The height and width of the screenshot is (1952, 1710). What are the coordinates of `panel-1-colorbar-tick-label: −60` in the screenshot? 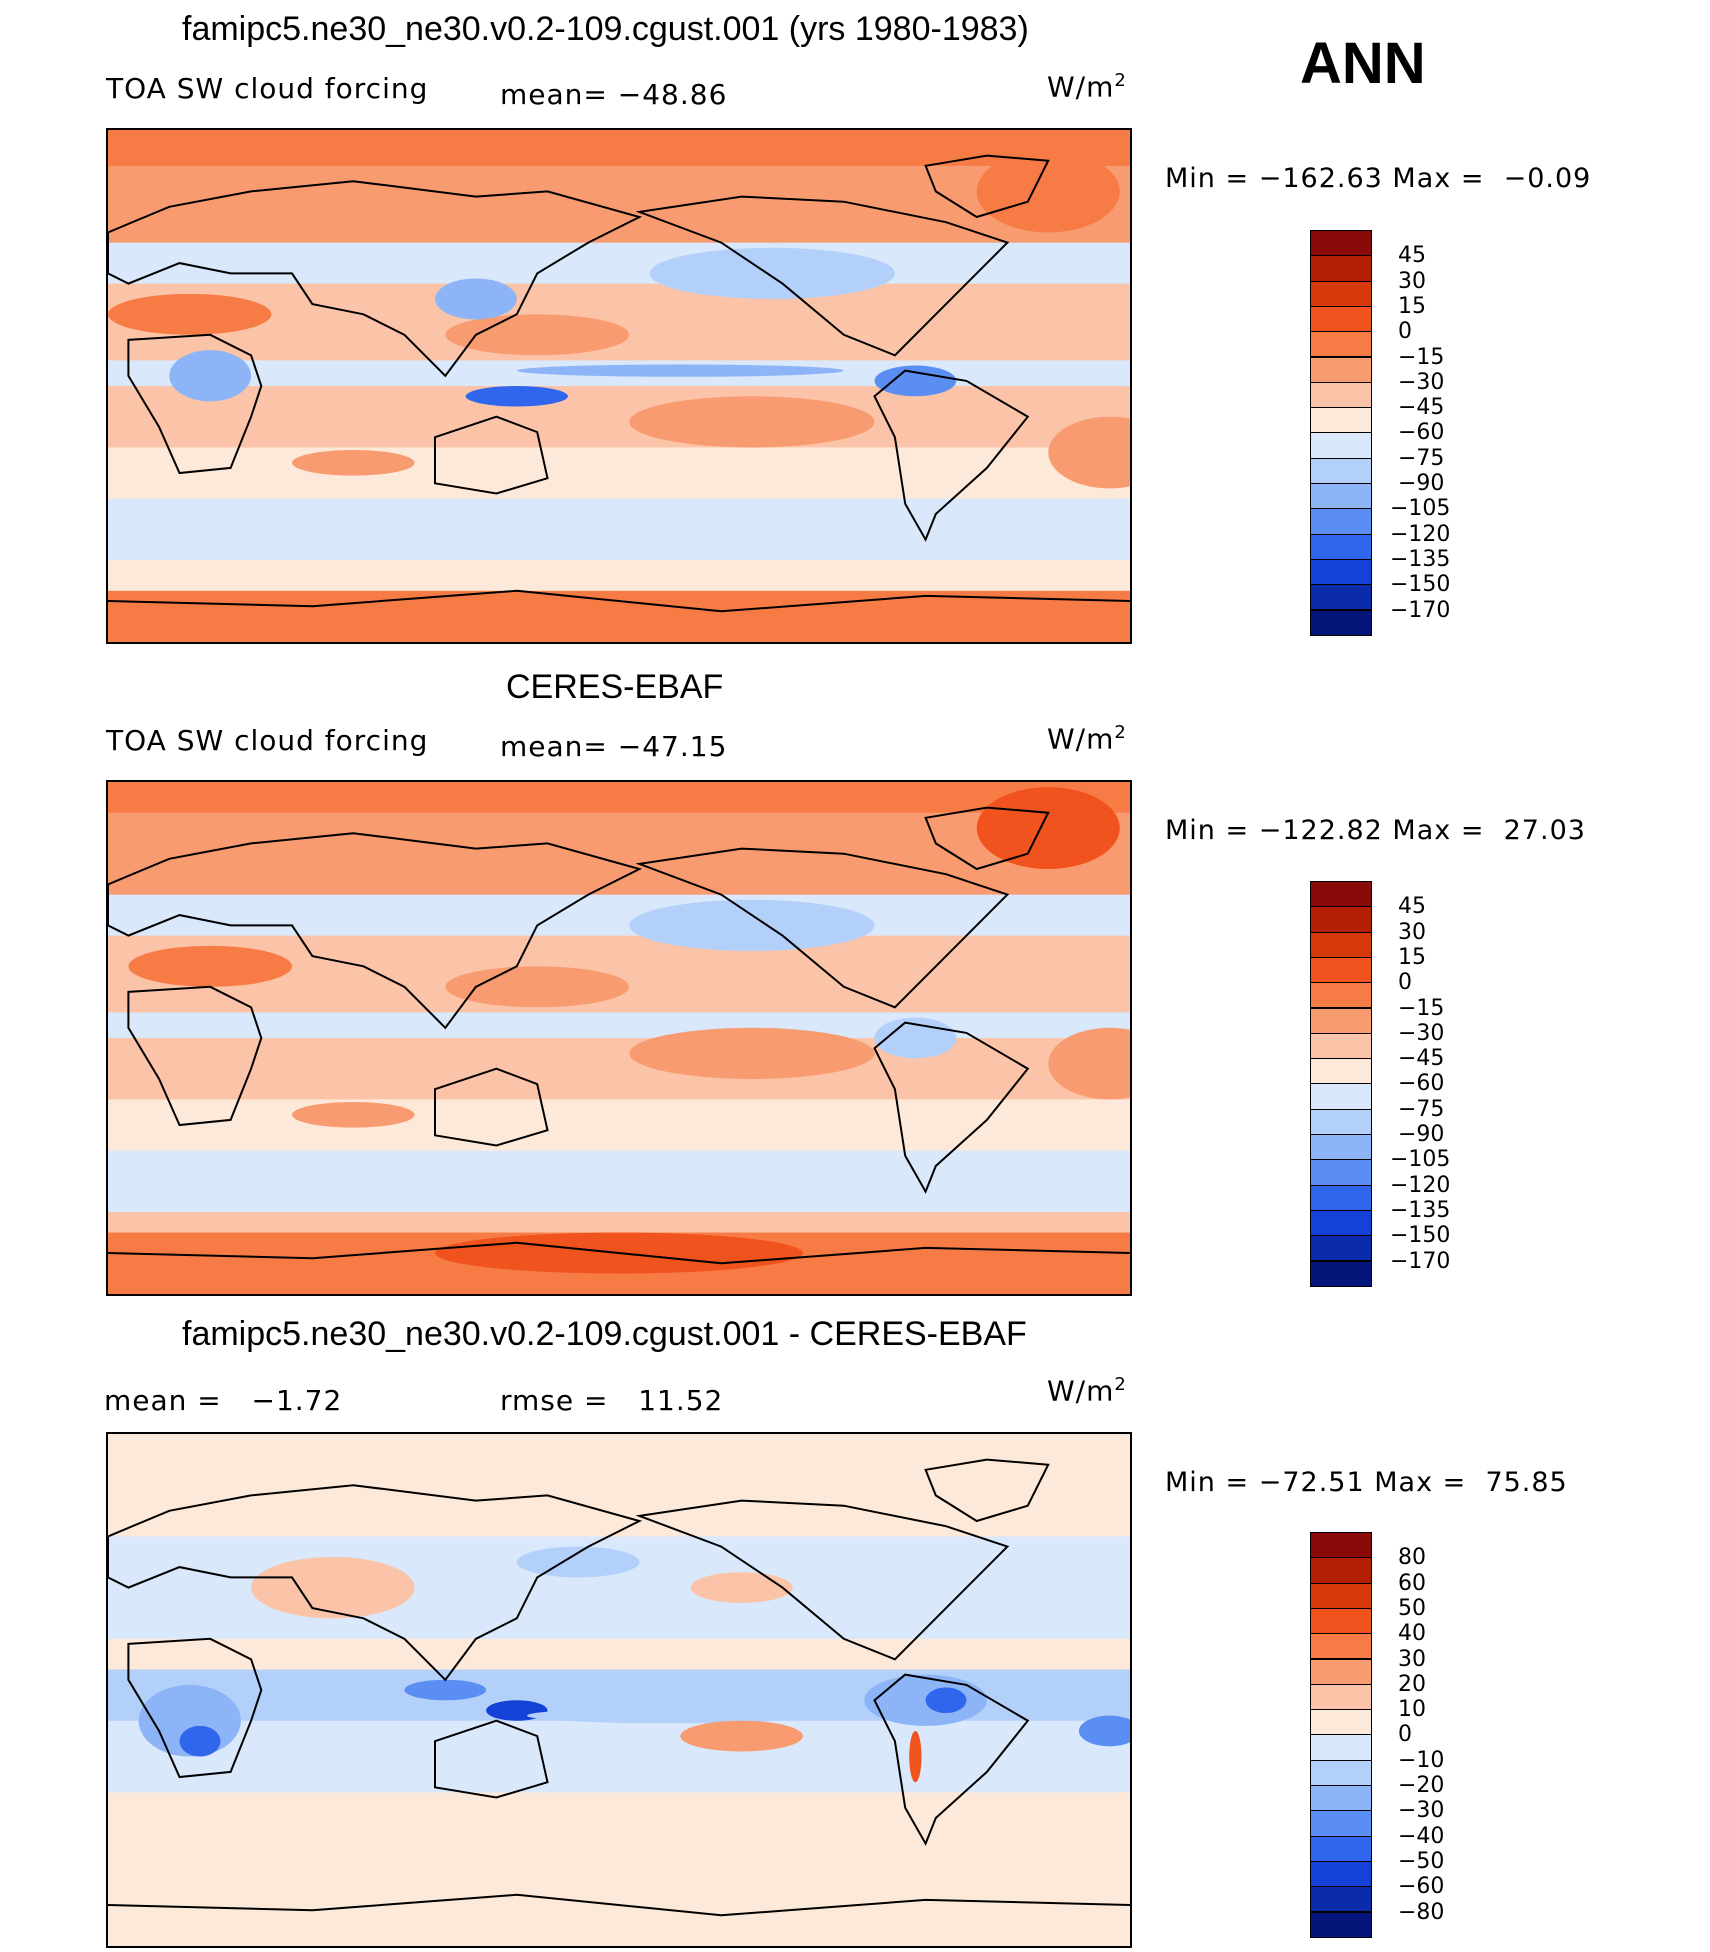 It's located at (1421, 433).